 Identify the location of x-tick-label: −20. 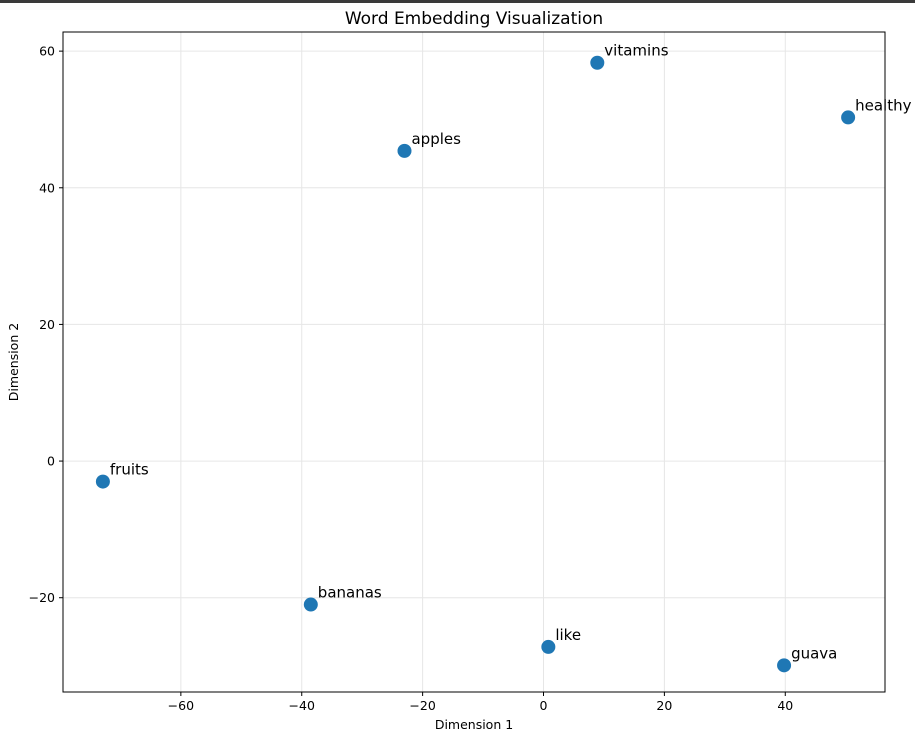
(422, 705).